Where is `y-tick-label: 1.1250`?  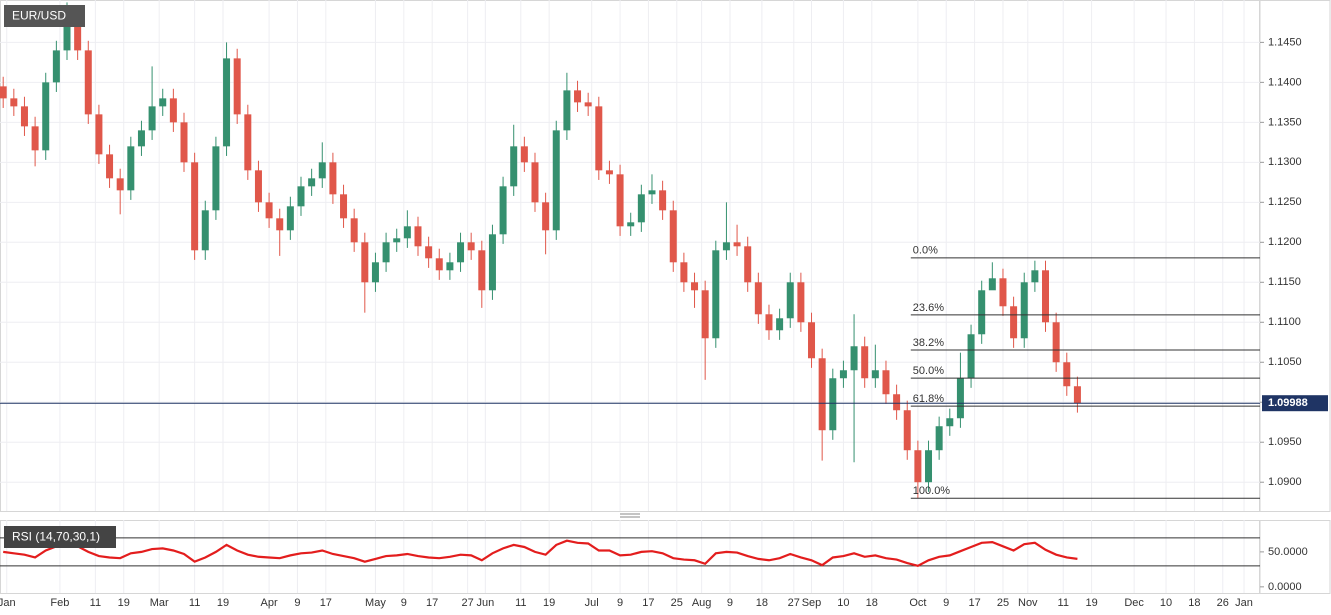
y-tick-label: 1.1250 is located at coordinates (1285, 202).